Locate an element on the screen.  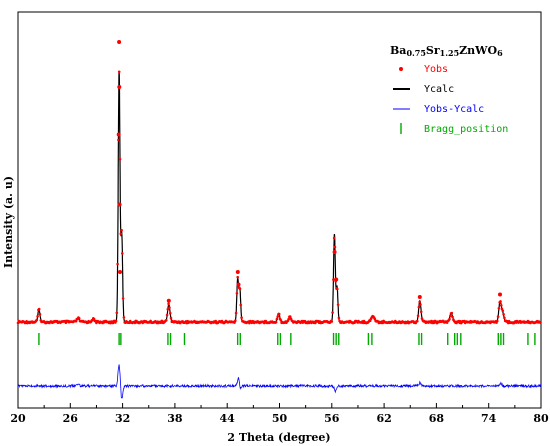
legend-title: Ba0.75Sr1.25ZnWO6 is located at coordinates (446, 51).